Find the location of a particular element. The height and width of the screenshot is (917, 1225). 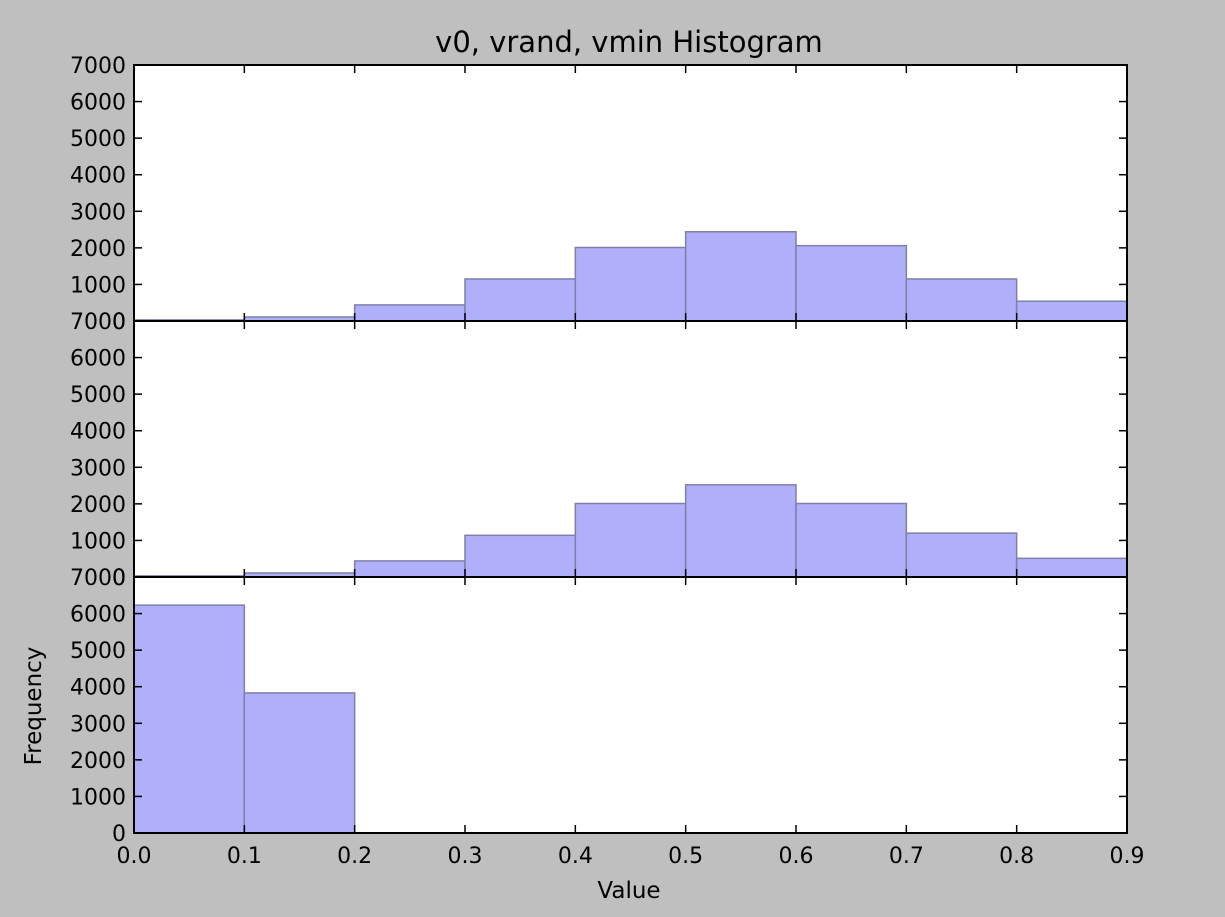

x-tick-label: 0.2 is located at coordinates (354, 856).